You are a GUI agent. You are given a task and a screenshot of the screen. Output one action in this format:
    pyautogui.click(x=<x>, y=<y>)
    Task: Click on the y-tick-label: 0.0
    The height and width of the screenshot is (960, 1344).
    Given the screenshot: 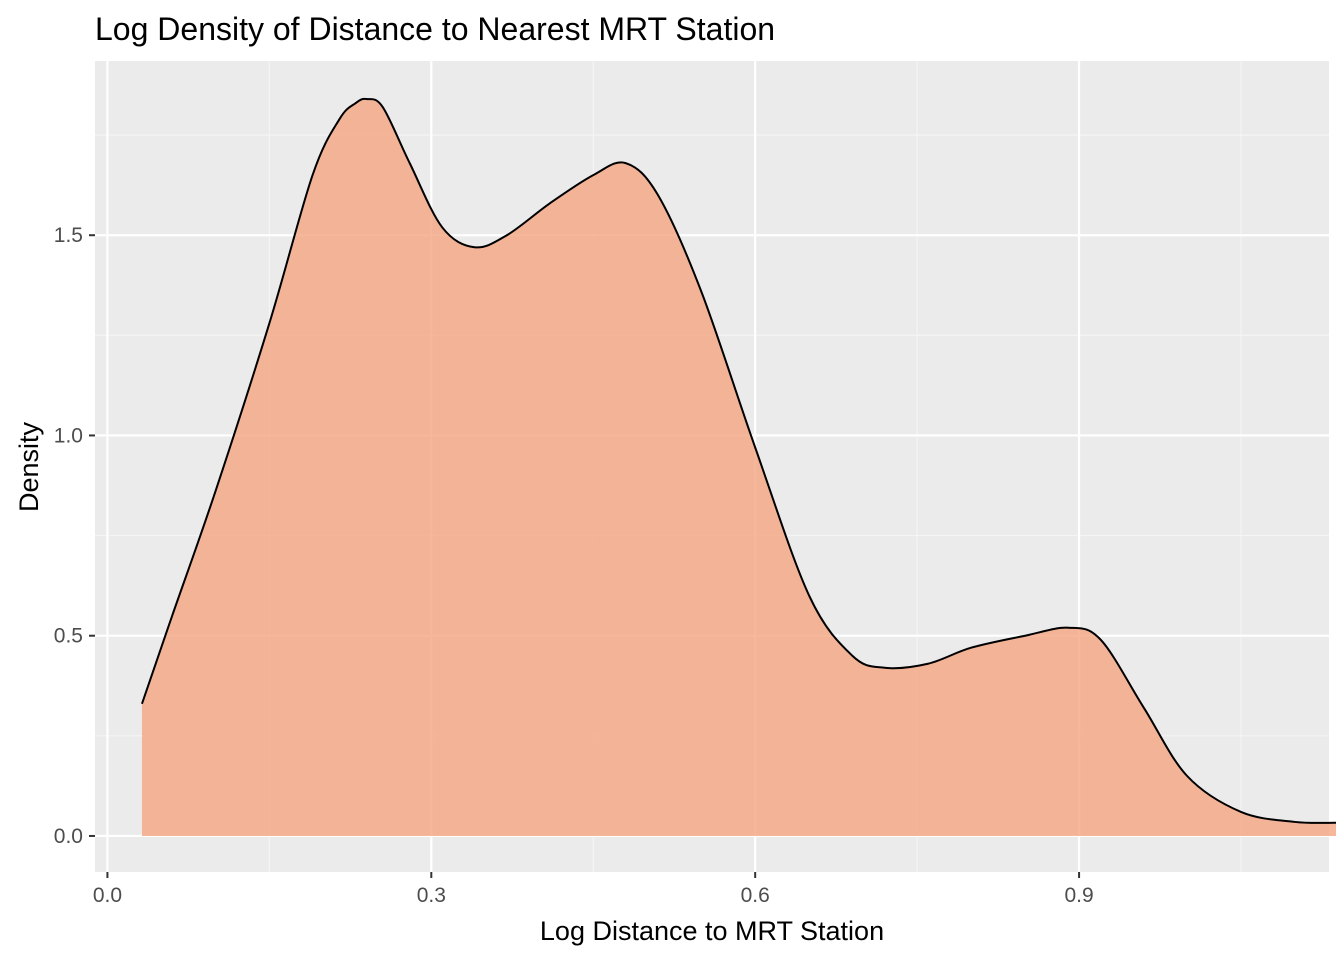 What is the action you would take?
    pyautogui.click(x=68, y=836)
    